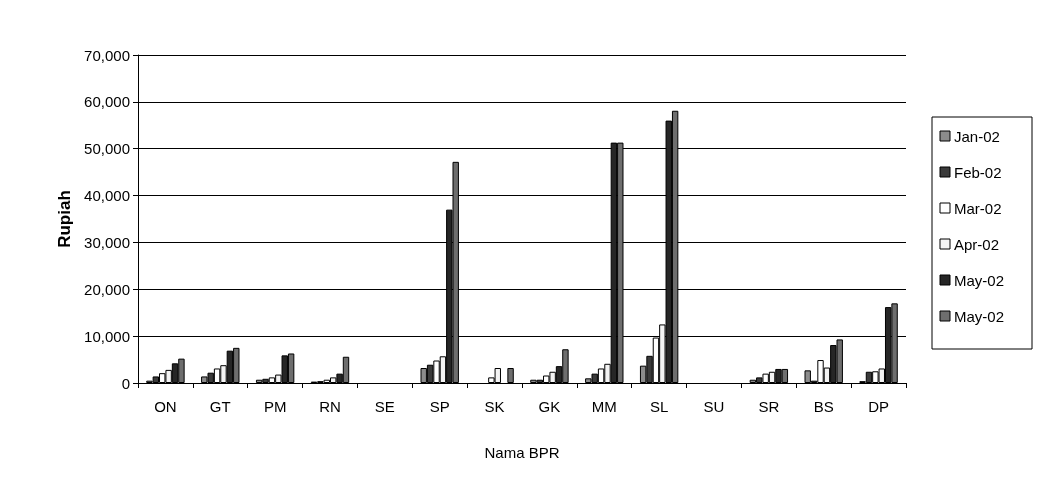 This screenshot has height=502, width=1054. I want to click on x-tick-label: RN, so click(330, 406).